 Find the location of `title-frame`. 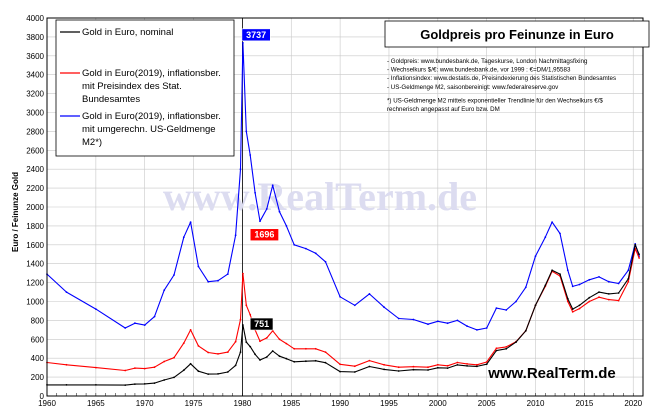

title-frame is located at coordinates (517, 34).